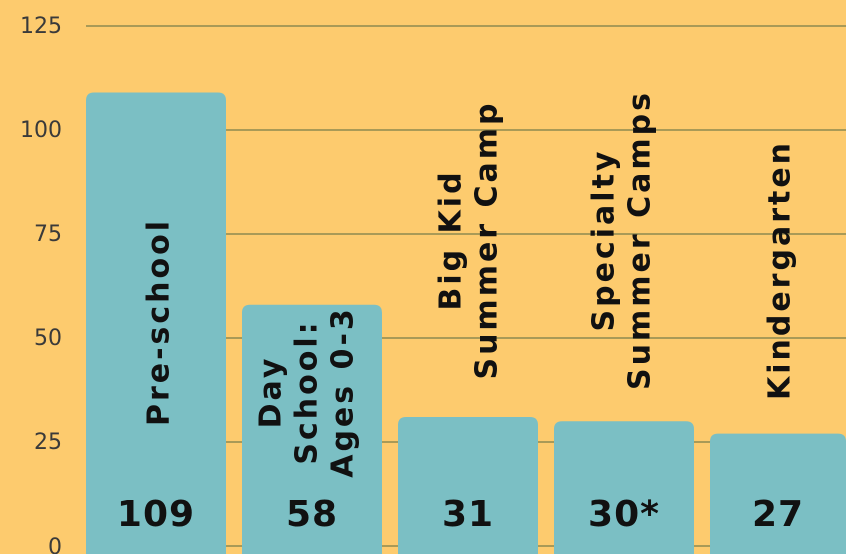 This screenshot has width=846, height=554. I want to click on y-tick-label: 125, so click(41, 26).